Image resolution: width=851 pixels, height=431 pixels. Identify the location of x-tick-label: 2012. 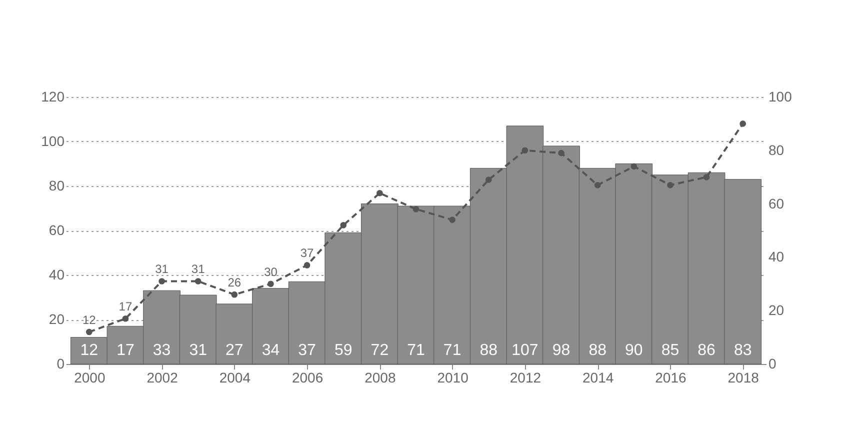
(526, 378).